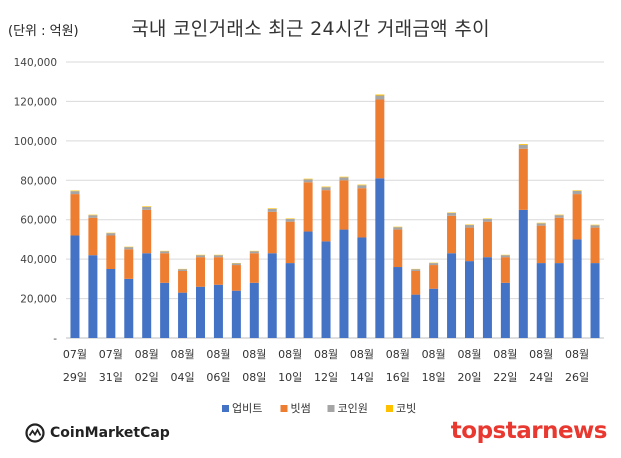 The image size is (621, 458). I want to click on y-tick-label: 20,000, so click(38, 300).